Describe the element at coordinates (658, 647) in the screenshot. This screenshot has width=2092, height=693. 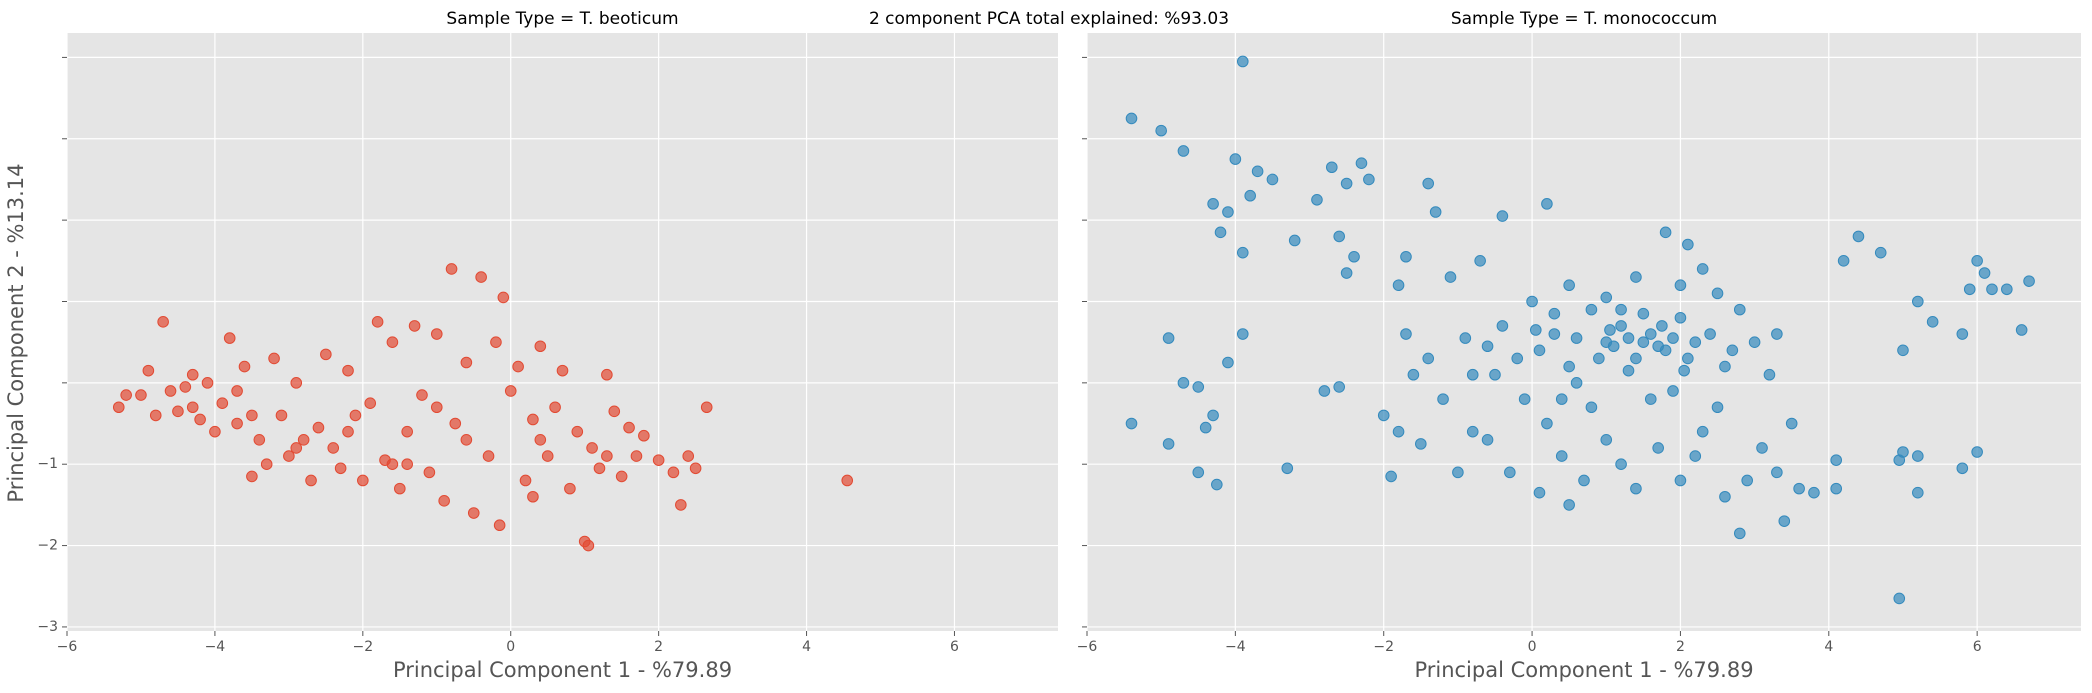
I see `x-tick-label: 2` at that location.